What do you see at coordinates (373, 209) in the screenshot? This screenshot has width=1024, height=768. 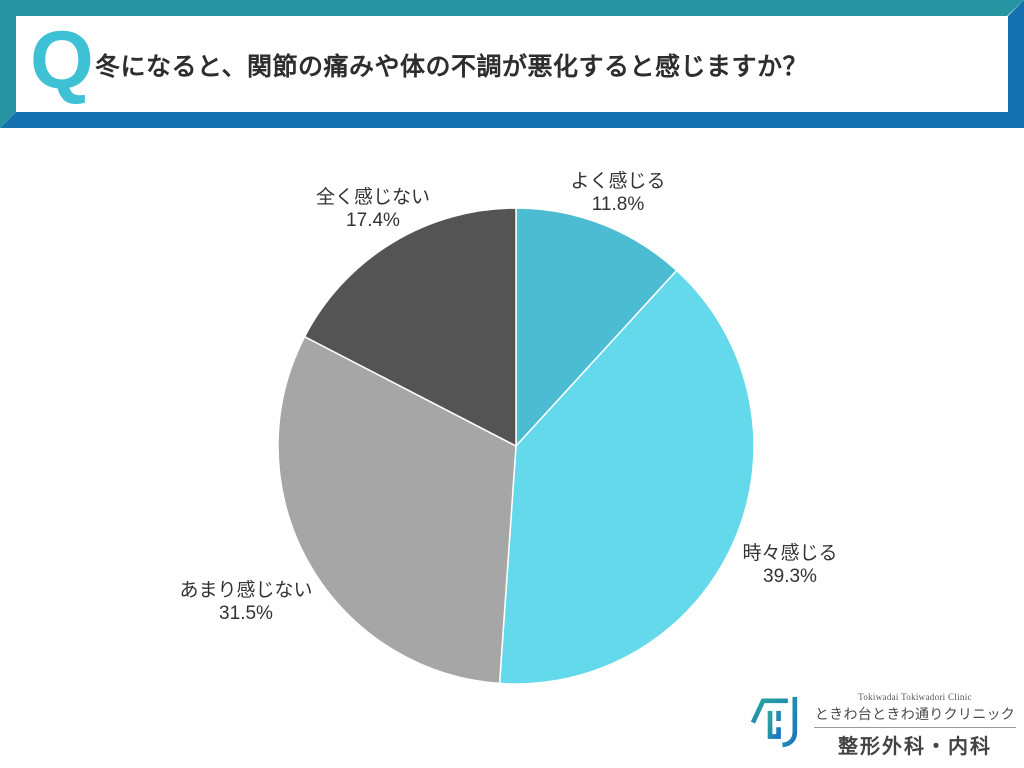 I see `pie-label-mattaku-kanjinai: 全く感じない 17.4%` at bounding box center [373, 209].